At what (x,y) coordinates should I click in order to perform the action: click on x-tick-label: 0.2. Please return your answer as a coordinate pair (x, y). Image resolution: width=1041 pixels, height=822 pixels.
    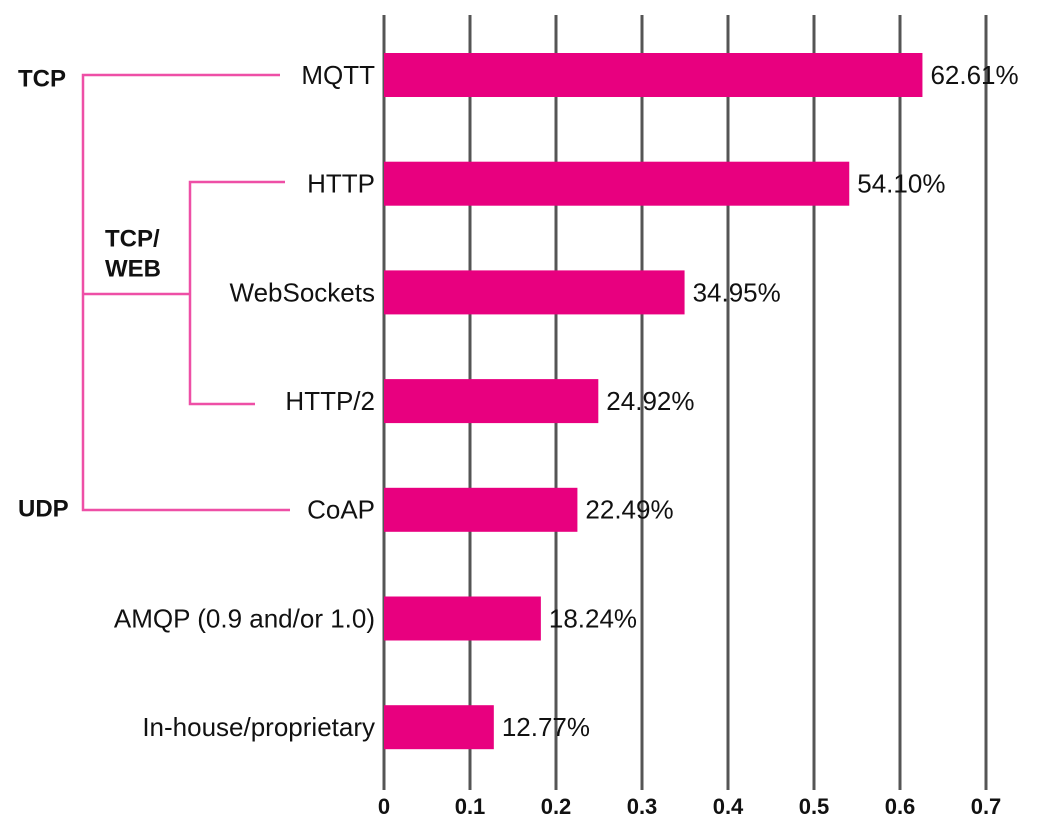
    Looking at the image, I should click on (556, 806).